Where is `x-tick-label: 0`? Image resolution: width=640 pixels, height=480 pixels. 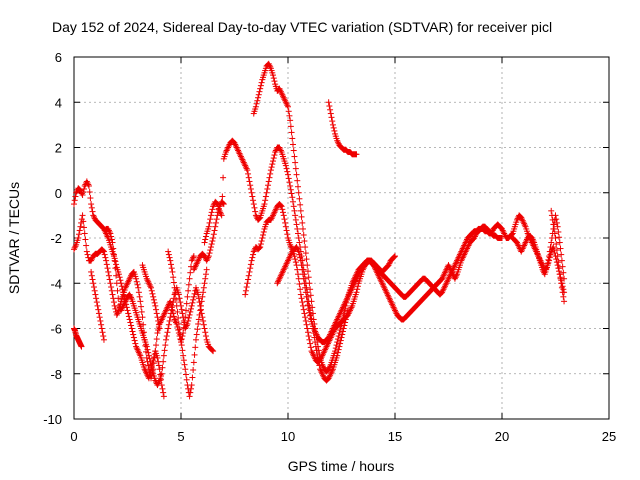 x-tick-label: 0 is located at coordinates (73, 436).